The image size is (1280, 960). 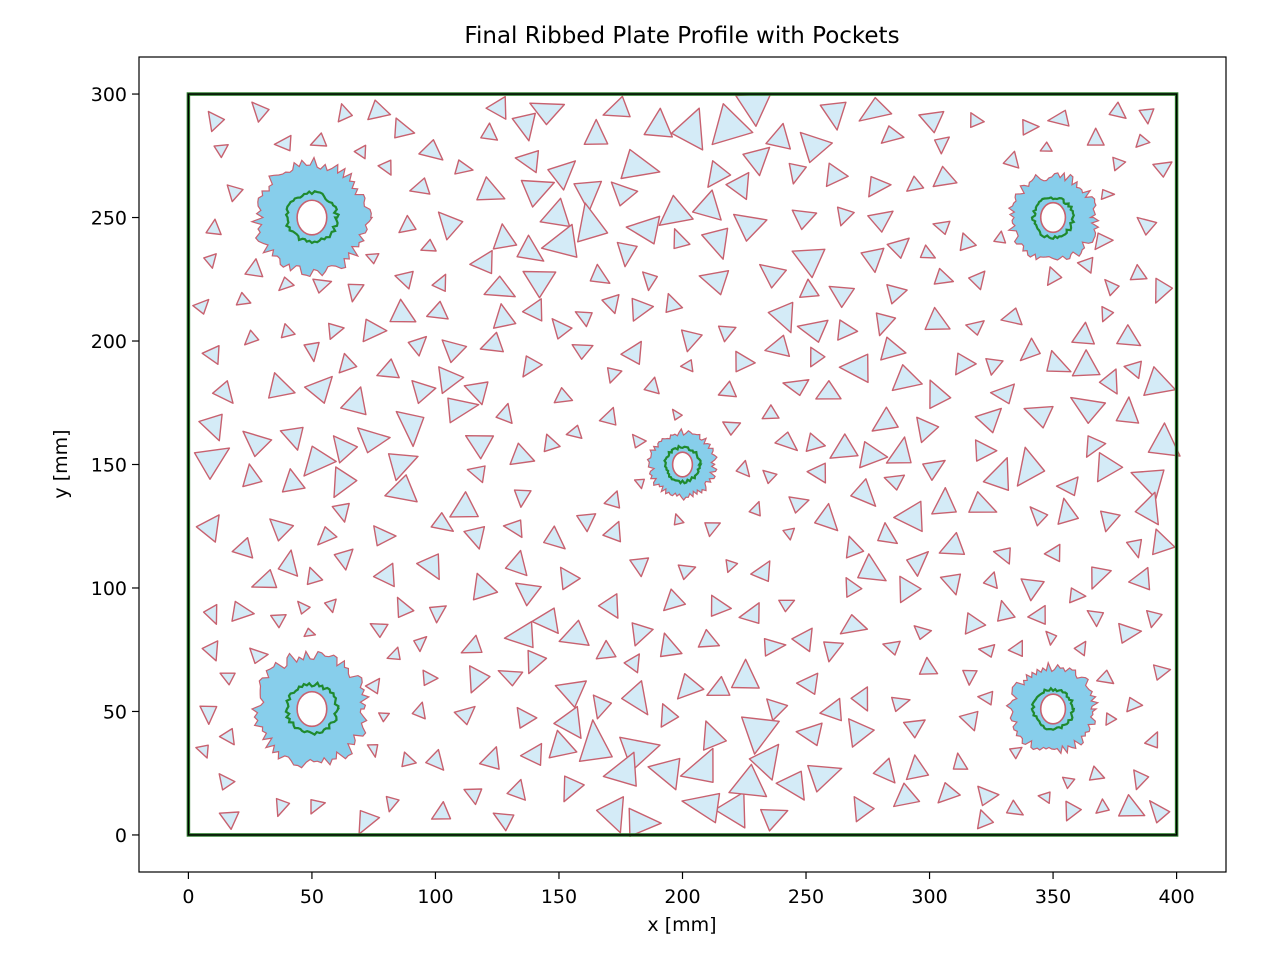 I want to click on x-tick-label: 300, so click(x=929, y=897).